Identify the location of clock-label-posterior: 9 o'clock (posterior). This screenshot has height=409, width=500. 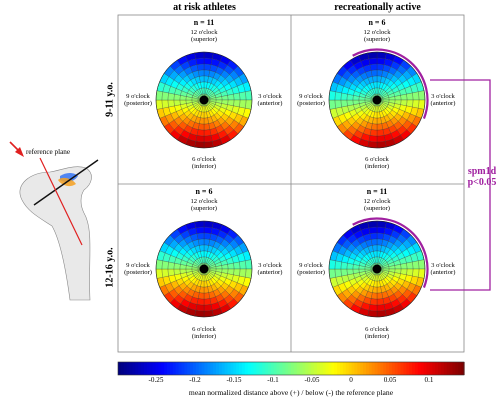
(138, 269).